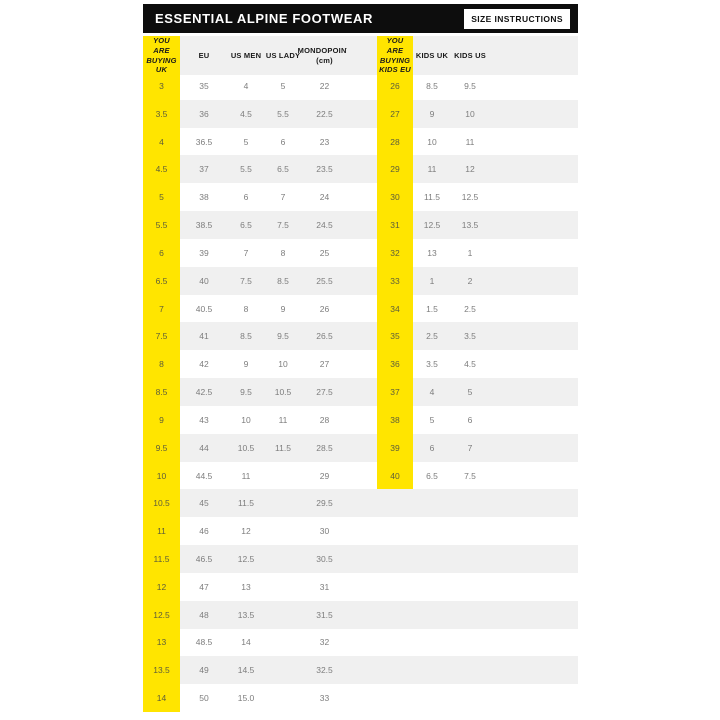  Describe the element at coordinates (246, 642) in the screenshot. I see `cell-us-men: 14` at that location.